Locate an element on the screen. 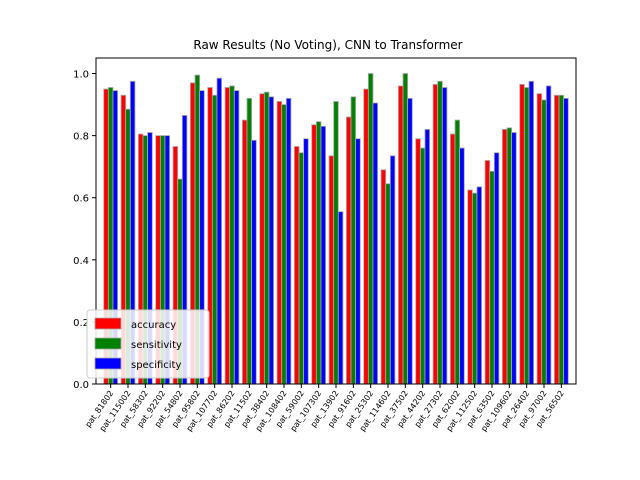  y-tick-label: 0.2 is located at coordinates (81, 323).